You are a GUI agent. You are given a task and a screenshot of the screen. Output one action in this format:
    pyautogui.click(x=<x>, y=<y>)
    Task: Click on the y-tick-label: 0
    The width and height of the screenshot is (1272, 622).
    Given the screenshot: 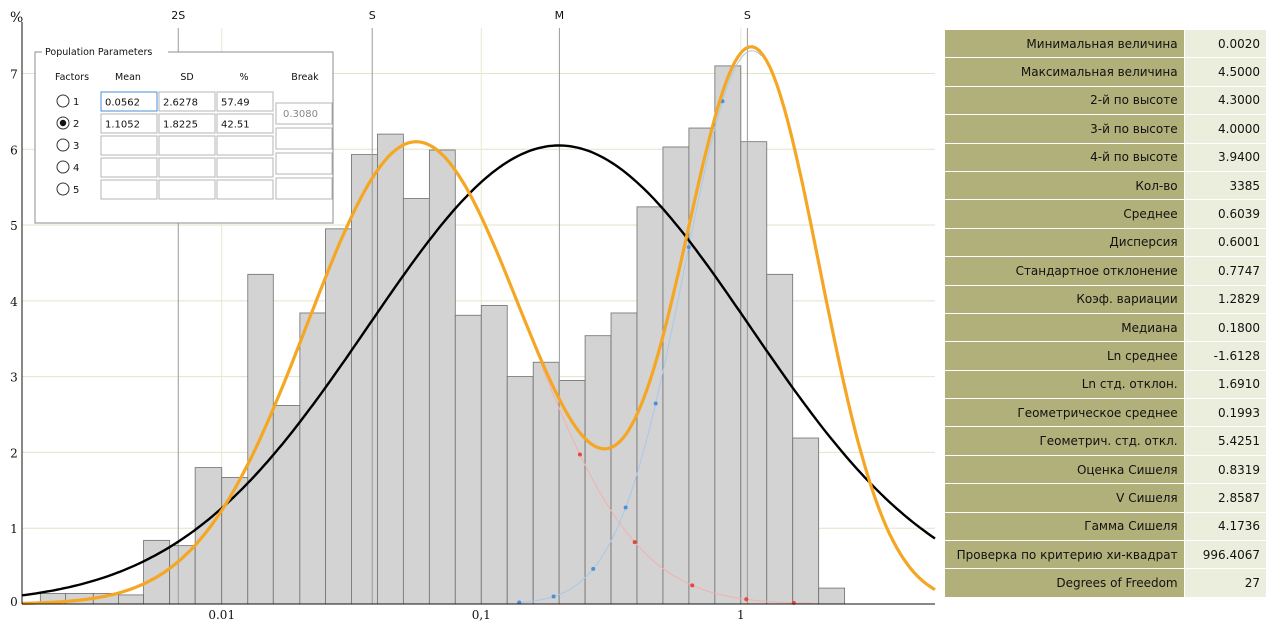 What is the action you would take?
    pyautogui.click(x=14, y=602)
    